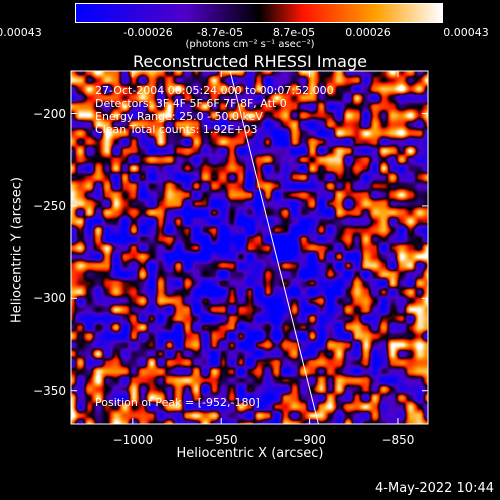  What do you see at coordinates (310, 440) in the screenshot?
I see `x-tick-label: −900` at bounding box center [310, 440].